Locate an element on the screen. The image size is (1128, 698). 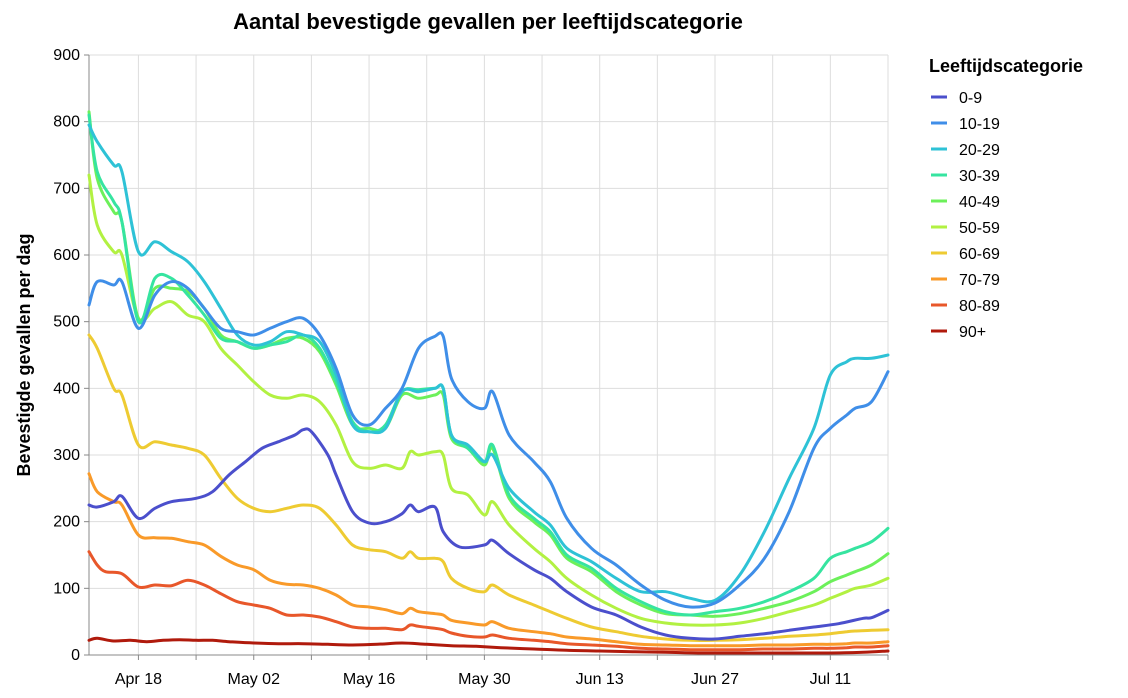
x-tick-label: May 02 is located at coordinates (254, 679).